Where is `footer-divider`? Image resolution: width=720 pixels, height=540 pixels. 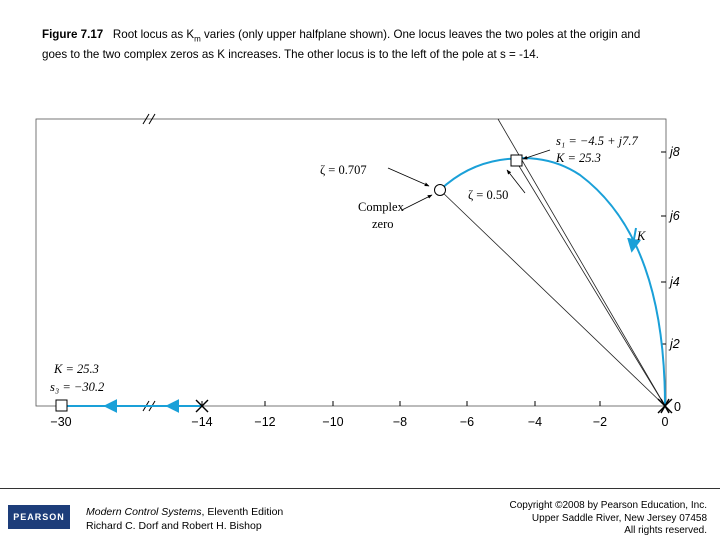 footer-divider is located at coordinates (360, 488).